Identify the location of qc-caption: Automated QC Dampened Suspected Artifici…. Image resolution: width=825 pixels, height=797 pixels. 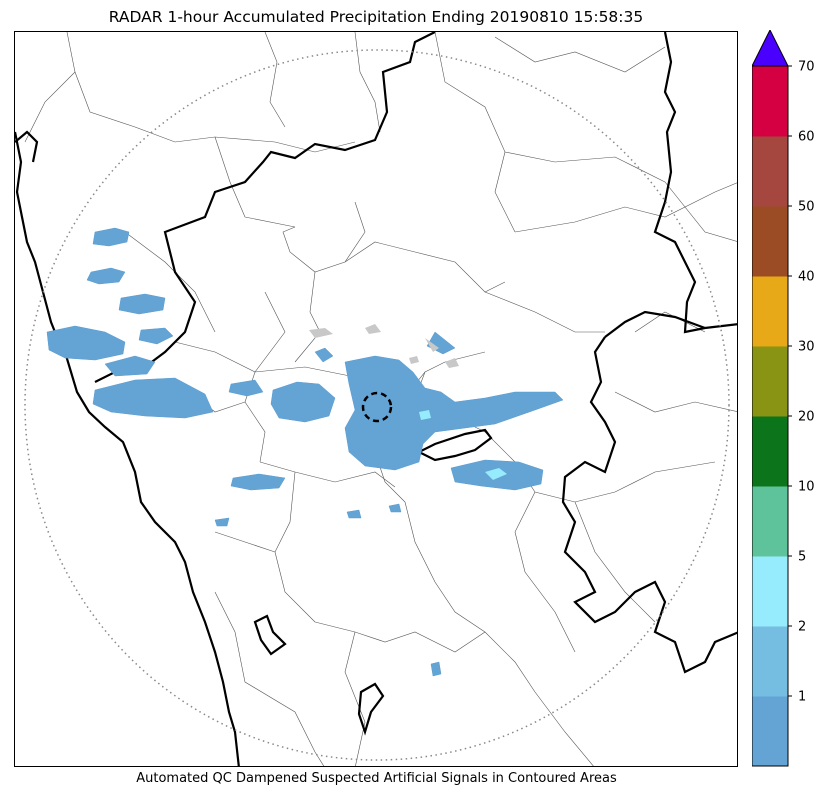
(376, 778).